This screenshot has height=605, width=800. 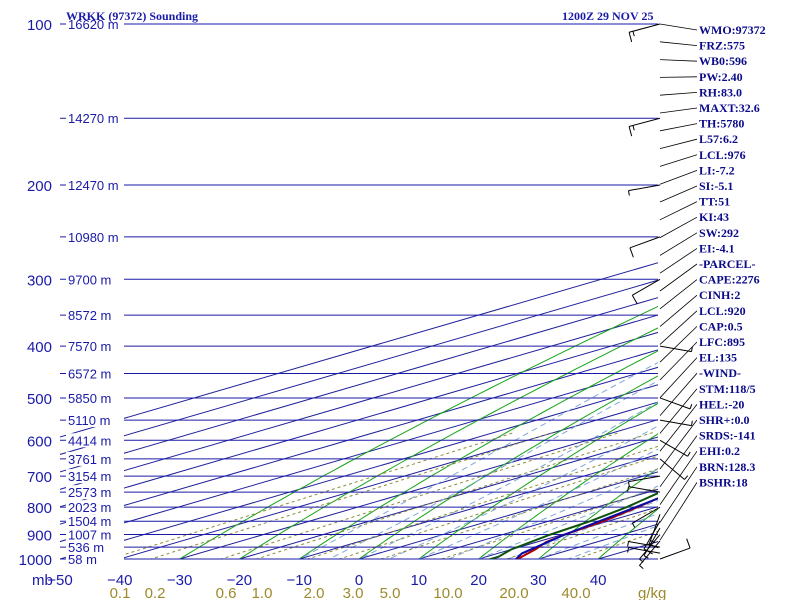 I want to click on index-value: CINH:2, so click(x=719, y=295).